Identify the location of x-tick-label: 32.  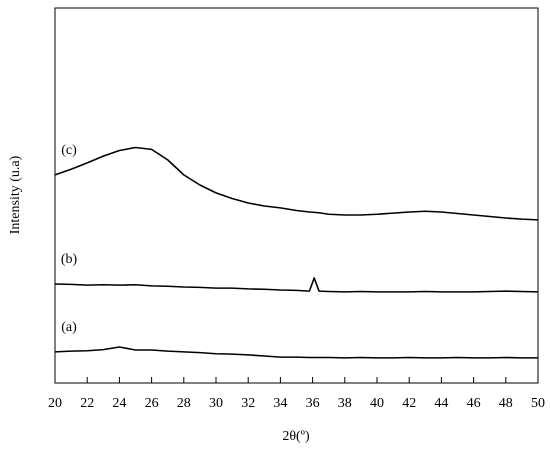
(248, 403).